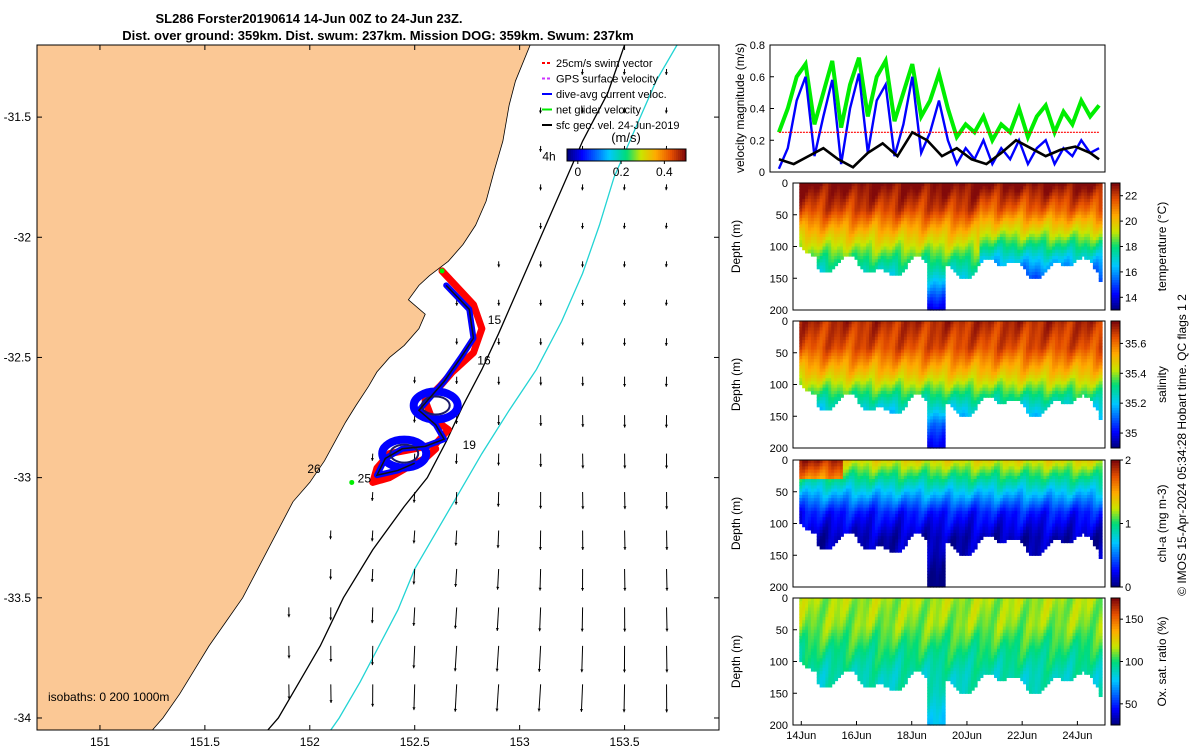 The width and height of the screenshot is (1200, 750). I want to click on colorbar-cell, so click(635, 155).